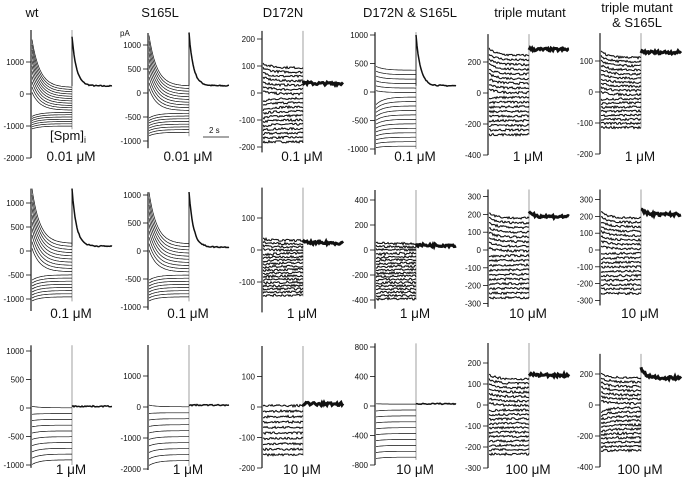  I want to click on y-tick-label: 300, so click(587, 200).